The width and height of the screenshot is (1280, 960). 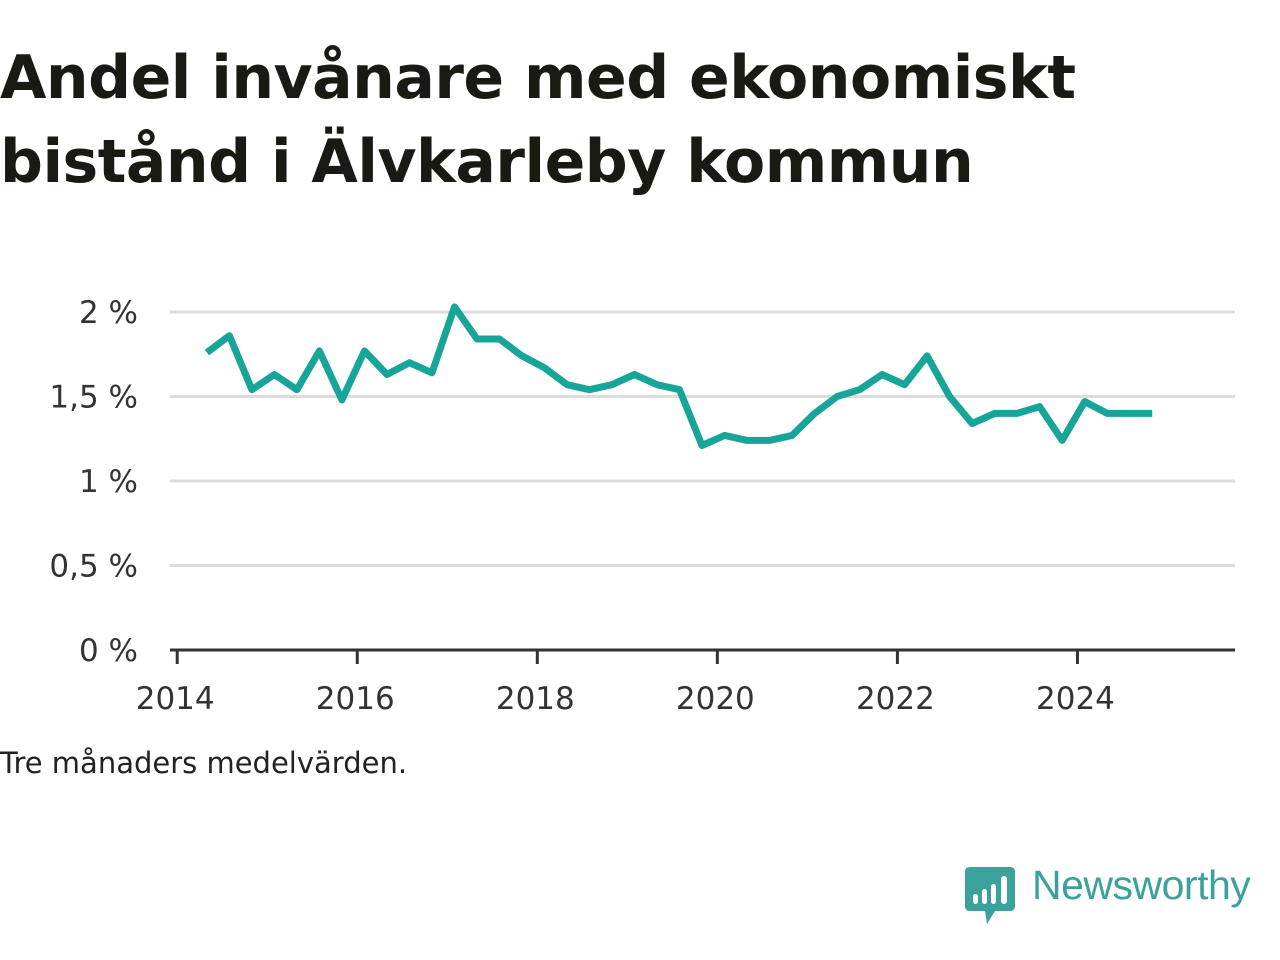 What do you see at coordinates (1075, 699) in the screenshot?
I see `x-tick-label: 2024` at bounding box center [1075, 699].